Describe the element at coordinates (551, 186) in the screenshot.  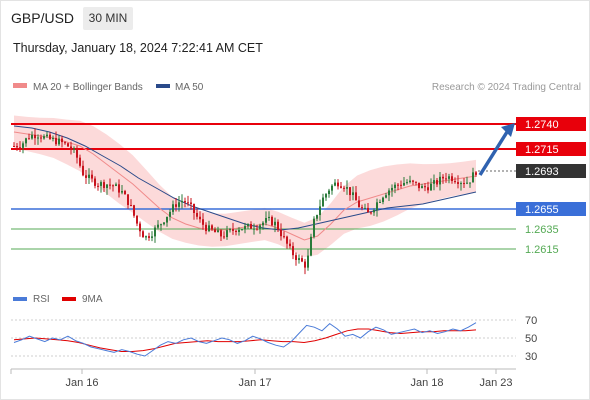
I see `level-labels: 1.2740 1.2715 1.2693 1.2655 1.2635 1.2615` at that location.